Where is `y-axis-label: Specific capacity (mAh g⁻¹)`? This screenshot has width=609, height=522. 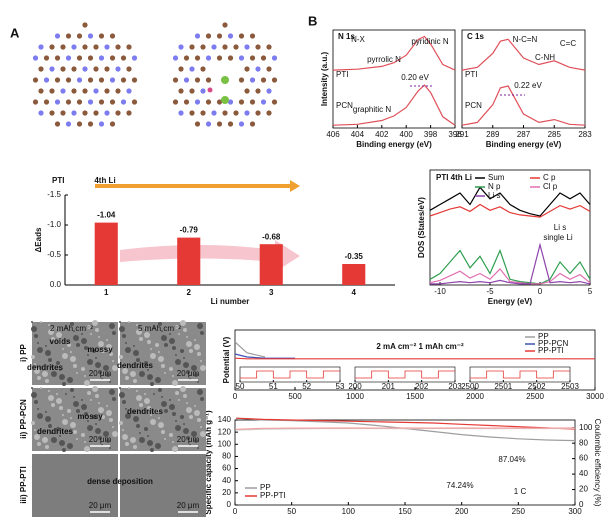
y-axis-label: Specific capacity (mAh g⁻¹) is located at coordinates (208, 462).